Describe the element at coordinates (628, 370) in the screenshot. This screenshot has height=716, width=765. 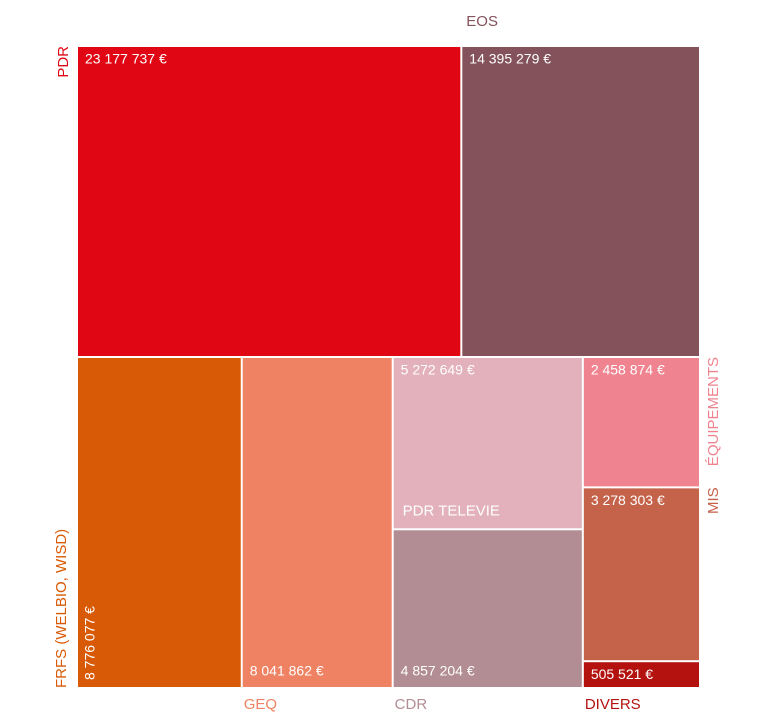
I see `value-label: 2 458 874 €` at that location.